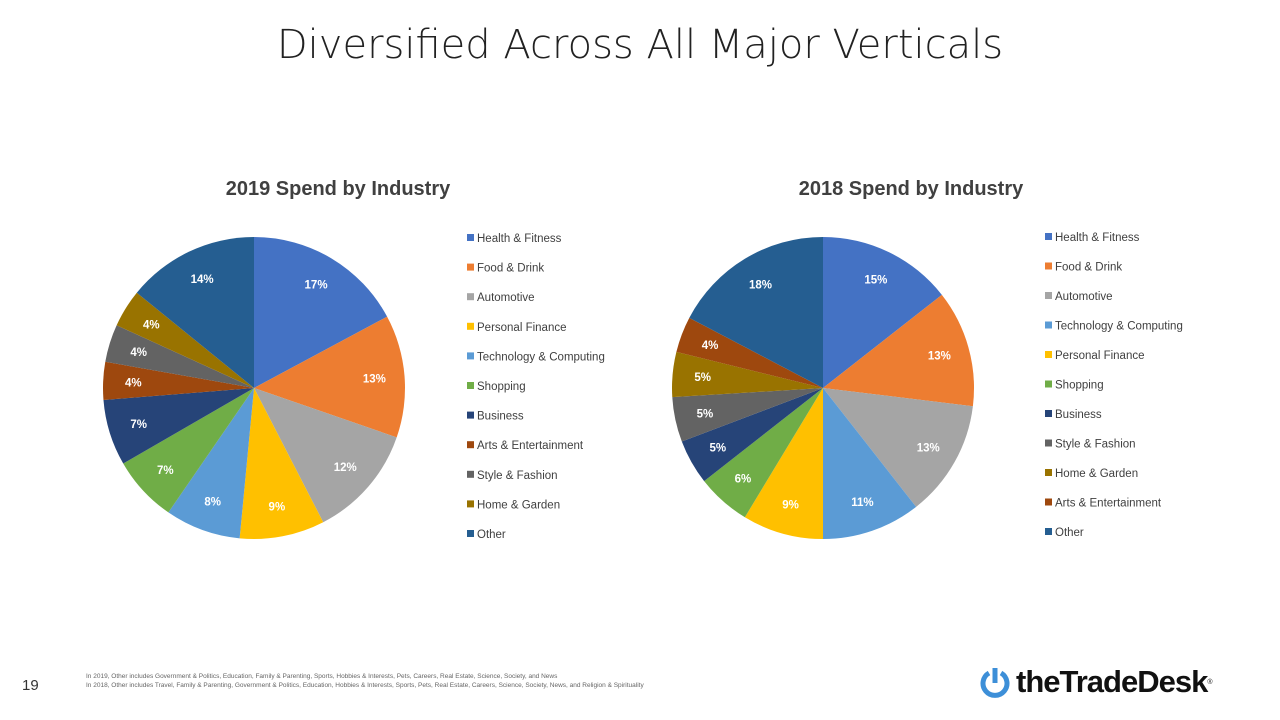 The height and width of the screenshot is (720, 1280). Describe the element at coordinates (1210, 682) in the screenshot. I see `registered-mark: ®` at that location.